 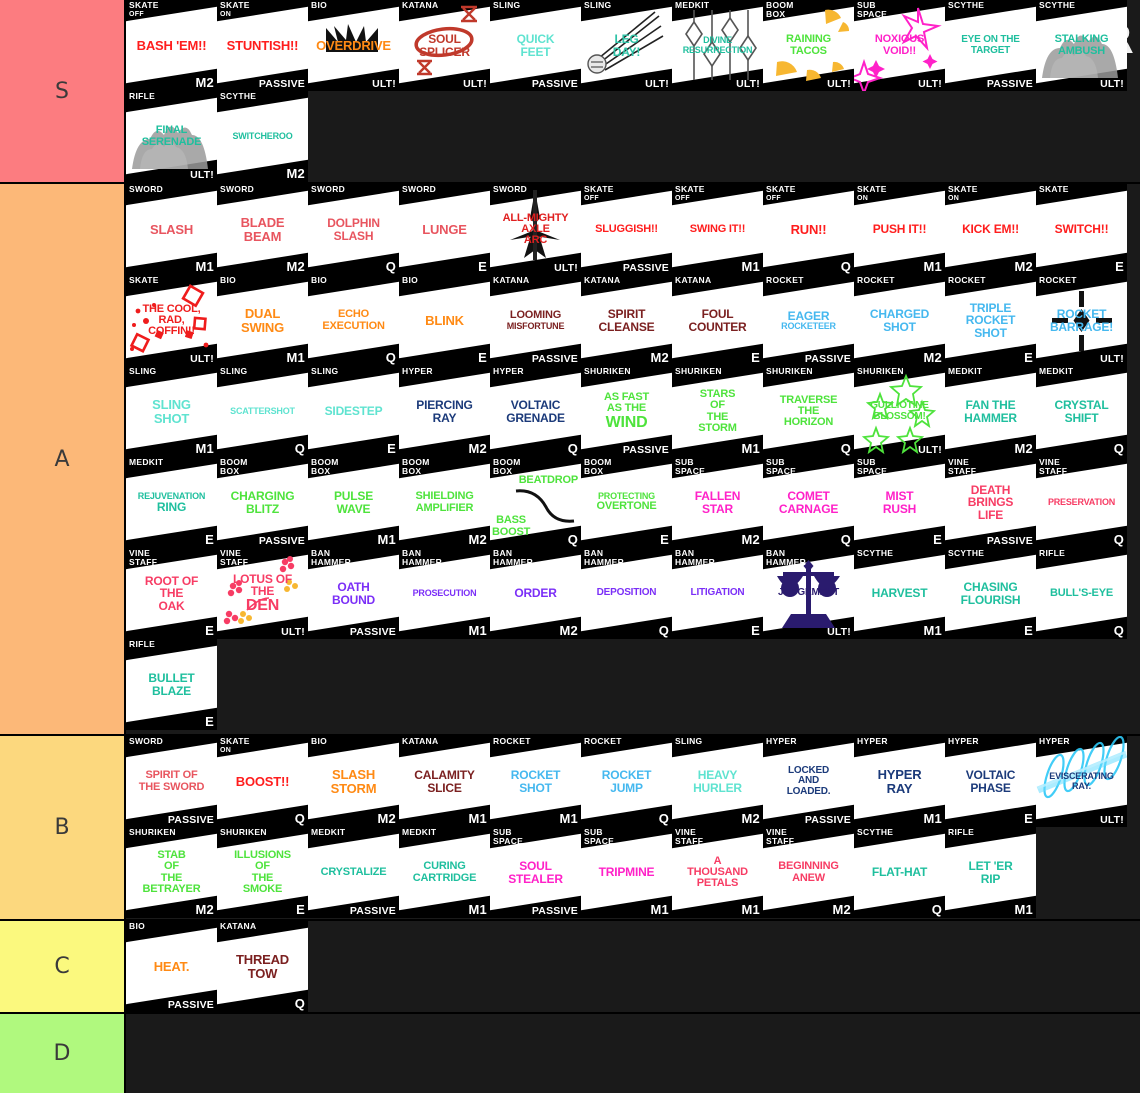 I want to click on tier-card: MEDKIT REJUVENATION RING E, so click(x=171, y=502).